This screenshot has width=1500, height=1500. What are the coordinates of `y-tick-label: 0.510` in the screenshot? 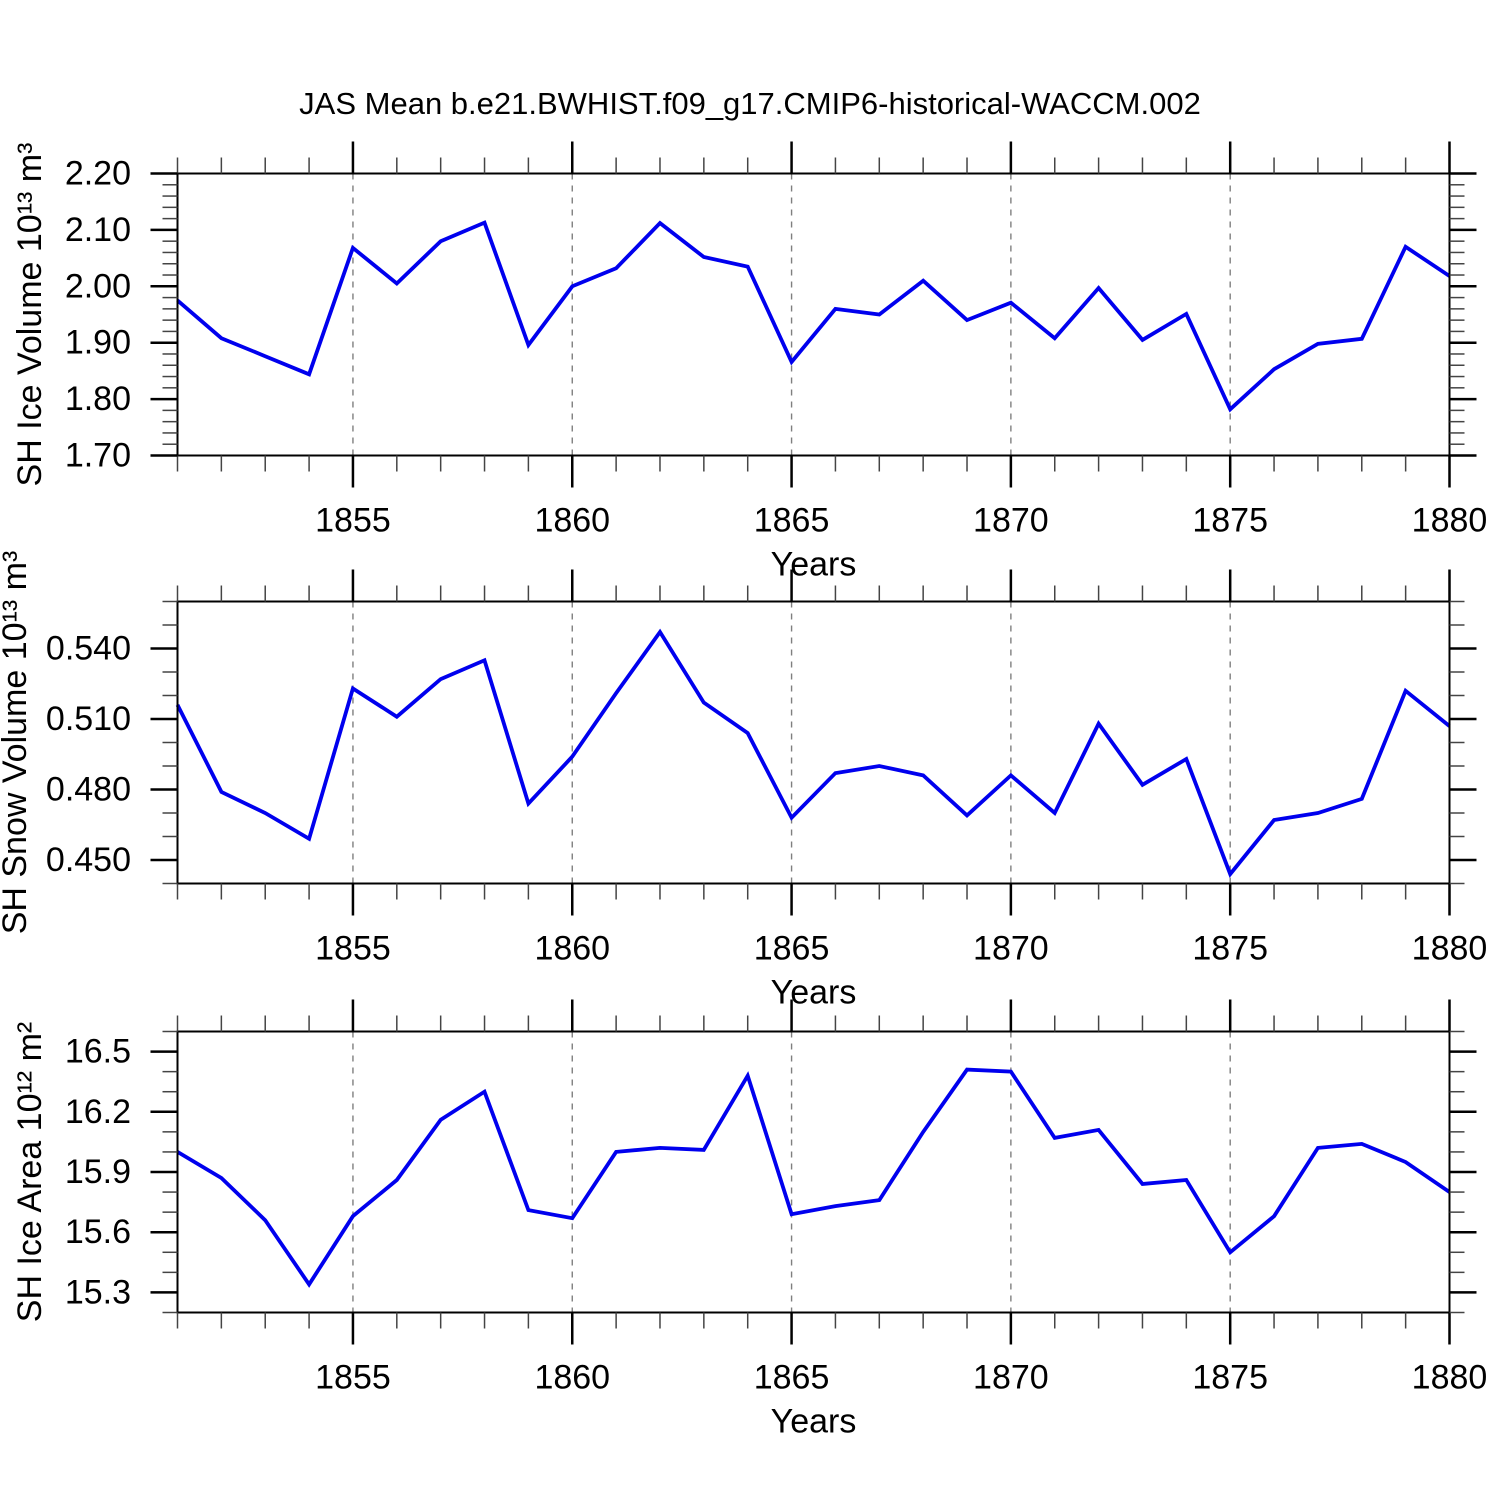 It's located at (88, 719).